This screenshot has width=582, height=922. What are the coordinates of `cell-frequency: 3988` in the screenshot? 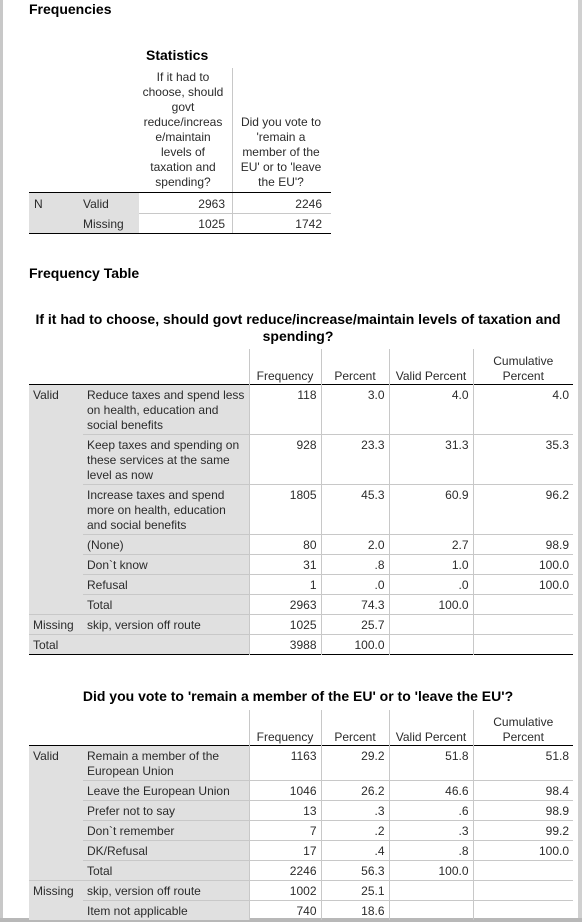 It's located at (284, 644).